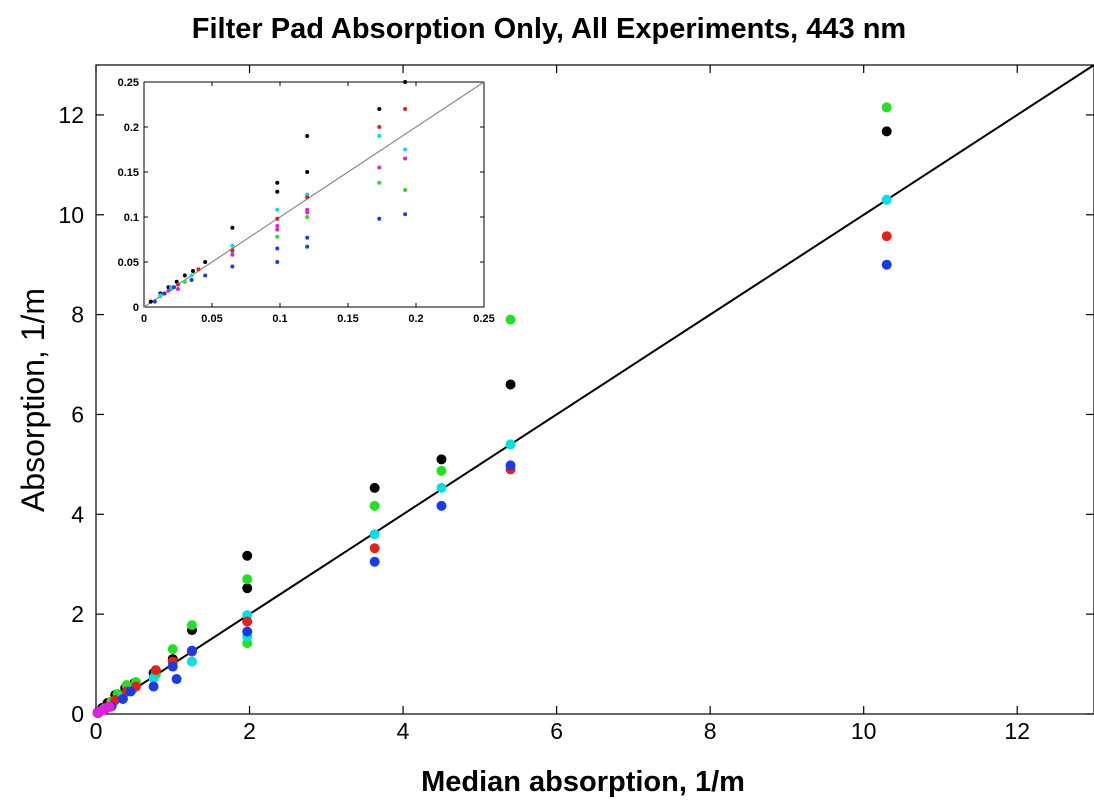 This screenshot has height=803, width=1094. What do you see at coordinates (583, 782) in the screenshot?
I see `x-axis-label: Median absorption, 1/m` at bounding box center [583, 782].